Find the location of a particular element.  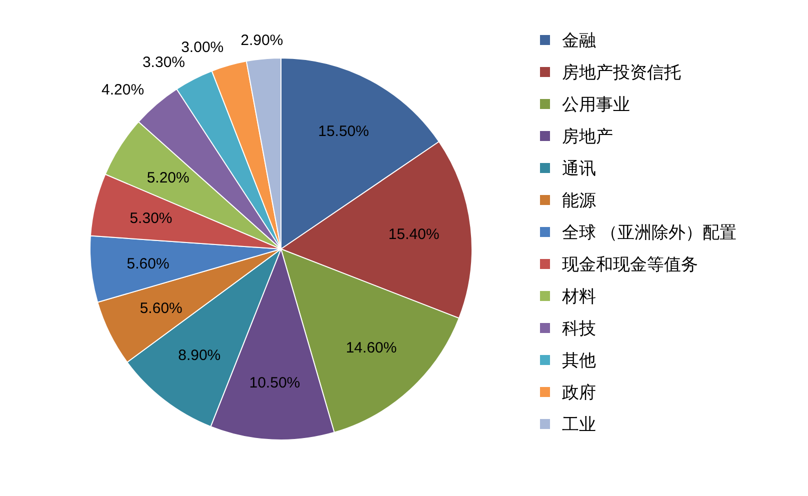

data-label: 15.40% is located at coordinates (414, 234).